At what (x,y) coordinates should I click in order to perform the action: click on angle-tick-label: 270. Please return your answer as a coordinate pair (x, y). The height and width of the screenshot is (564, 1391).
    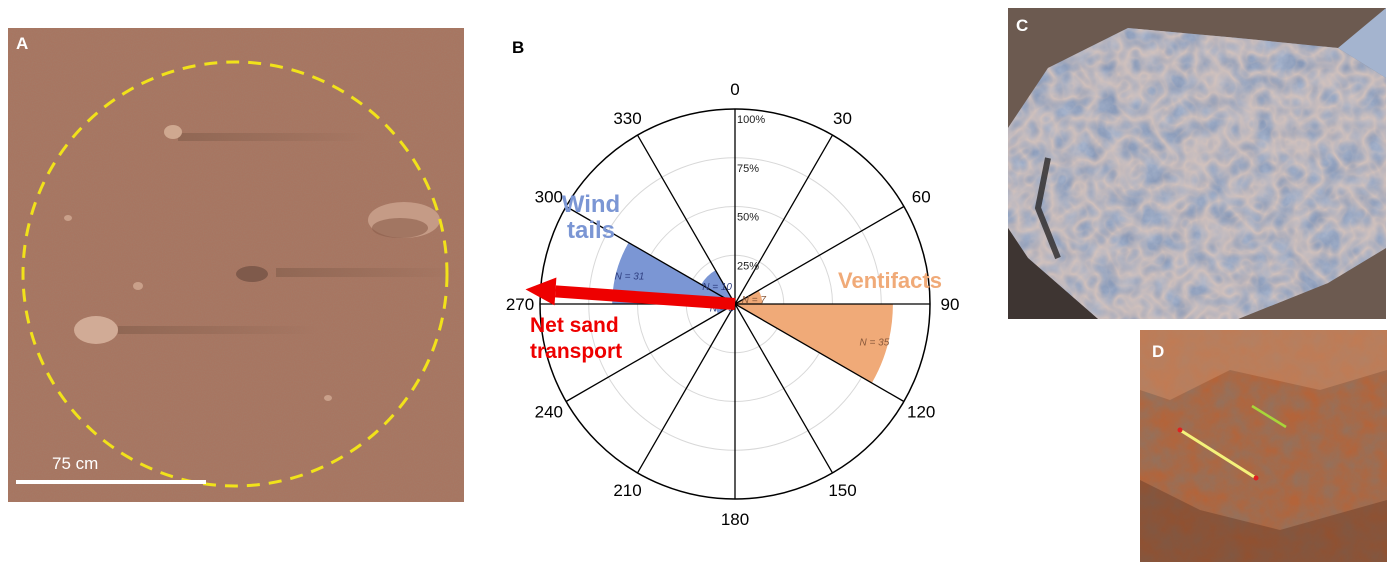
    Looking at the image, I should click on (520, 304).